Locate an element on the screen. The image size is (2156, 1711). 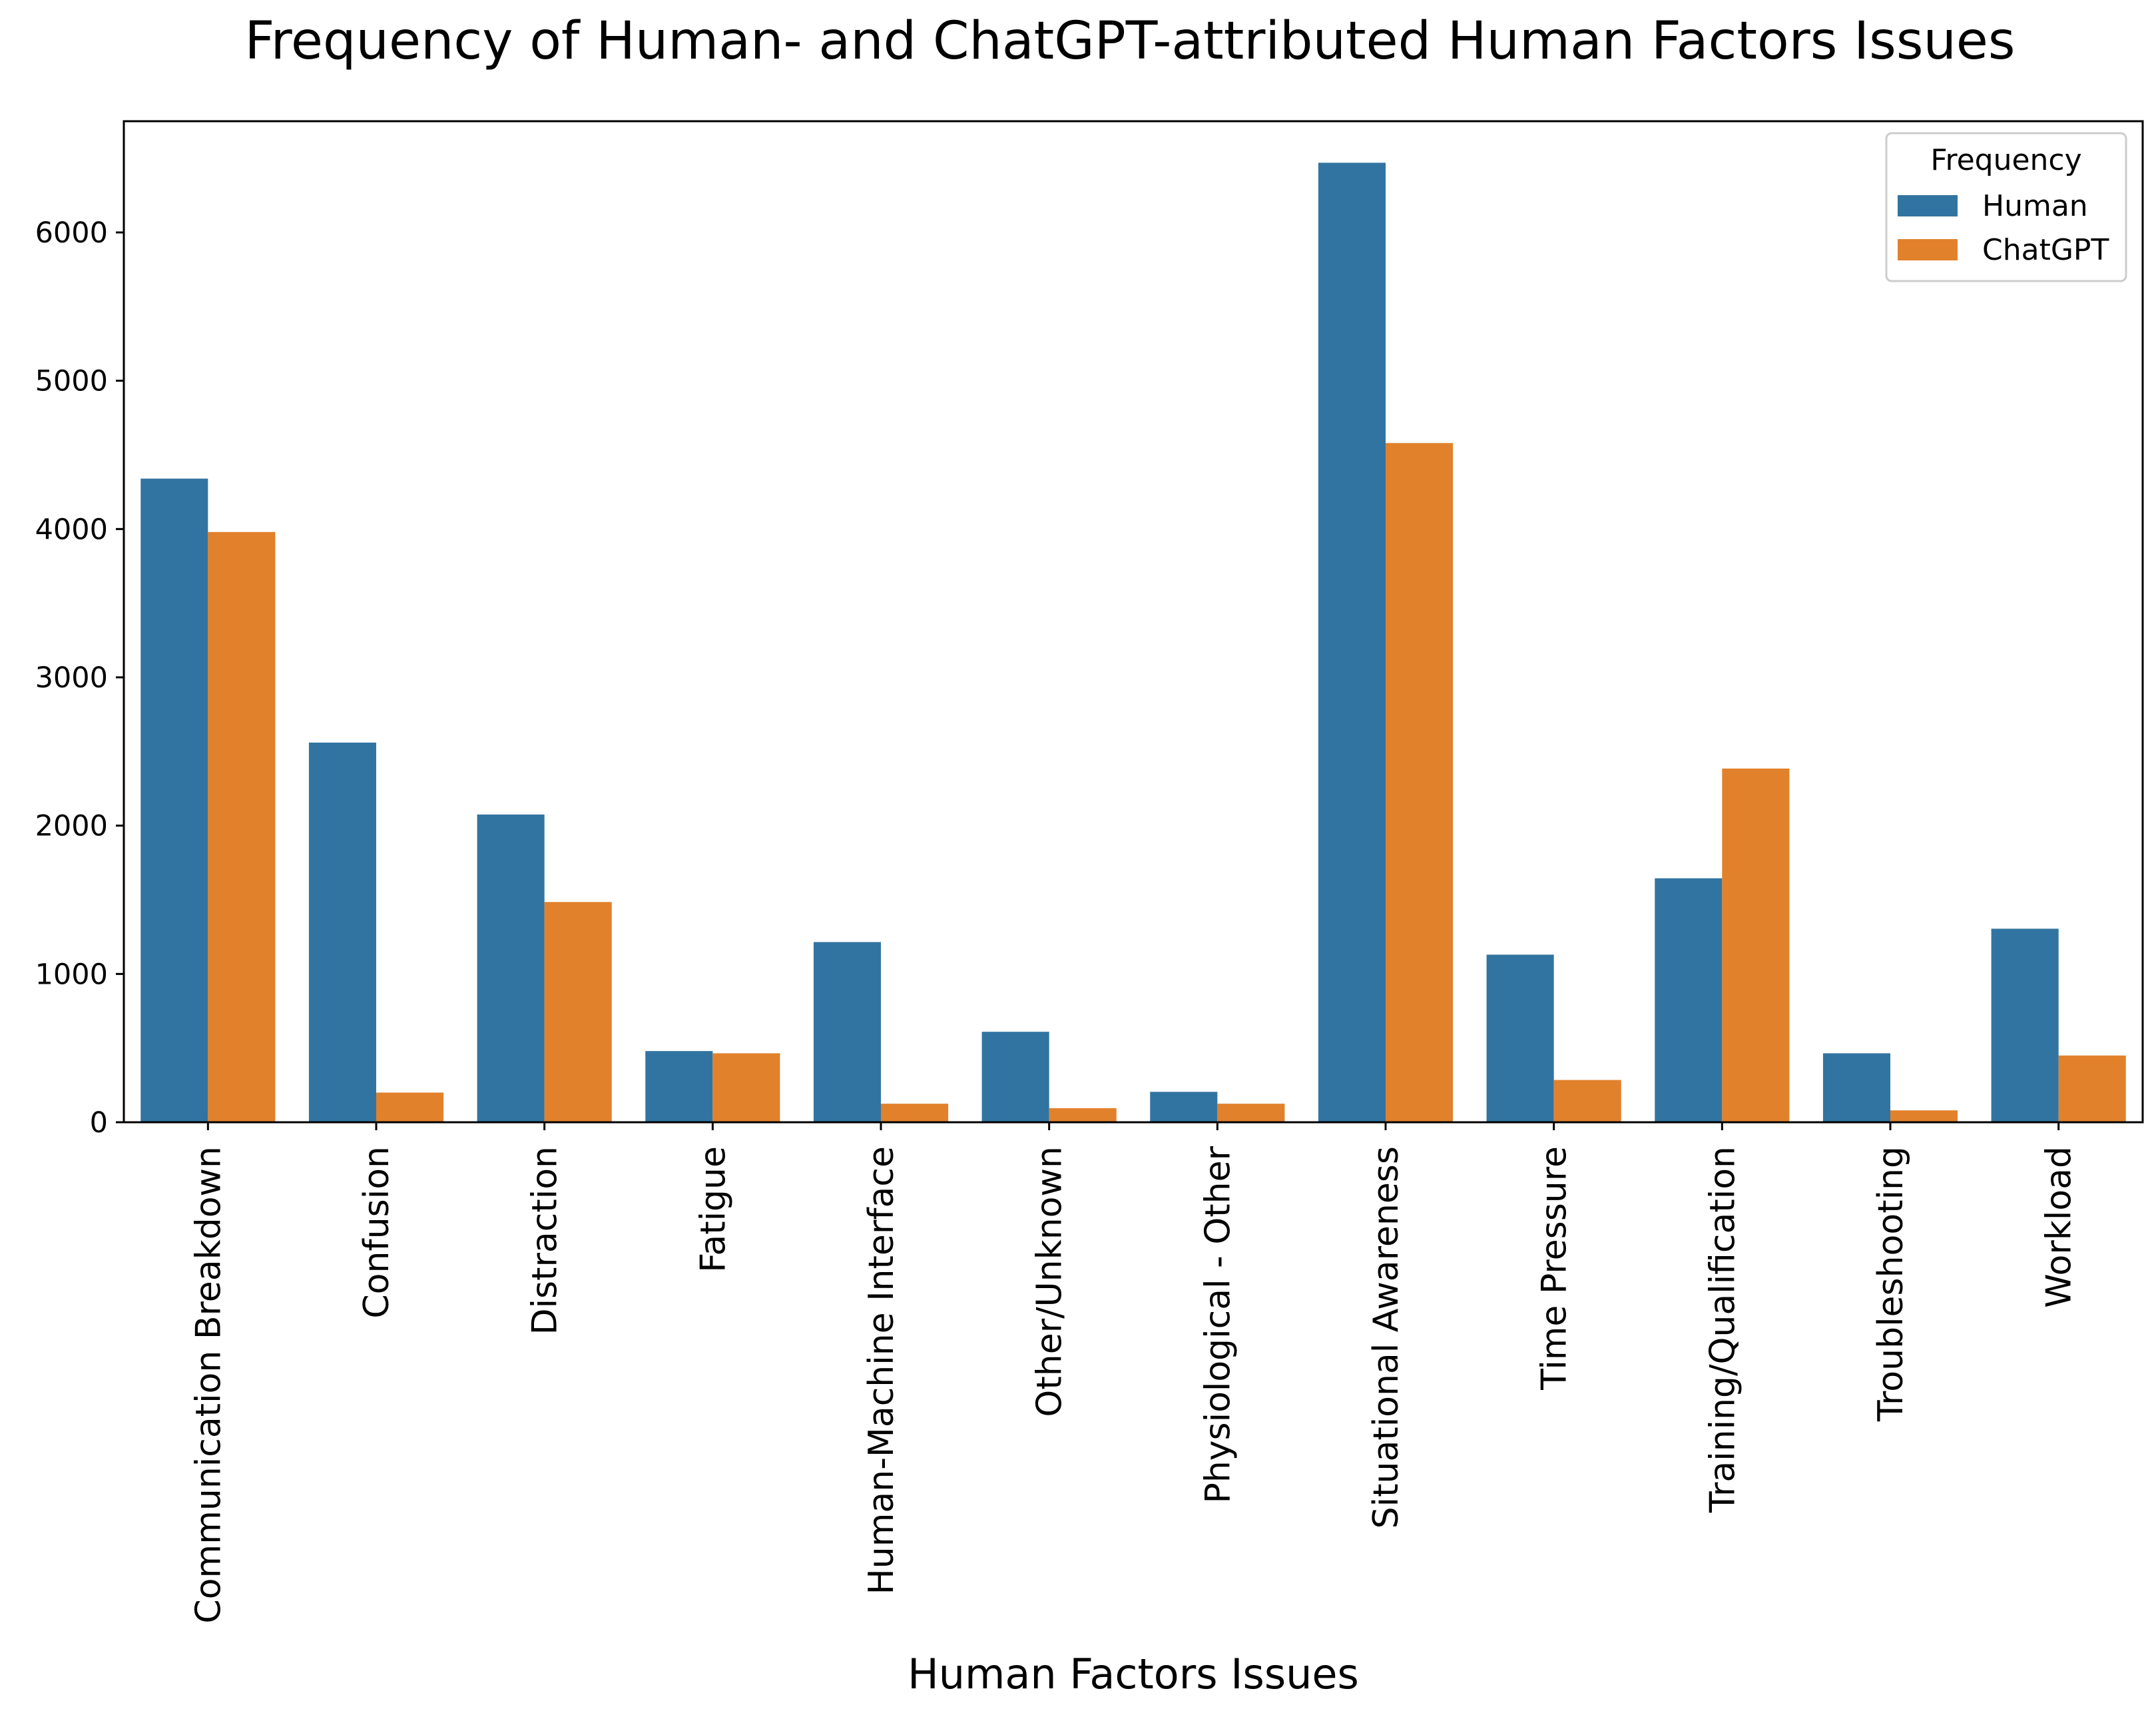
bar-chatgpt-communication-breakdown is located at coordinates (242, 826).